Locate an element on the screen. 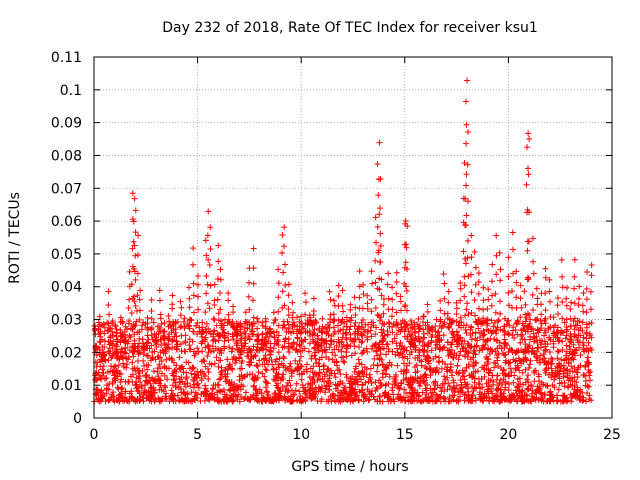  y-tick-label: 0.08 is located at coordinates (66, 156).